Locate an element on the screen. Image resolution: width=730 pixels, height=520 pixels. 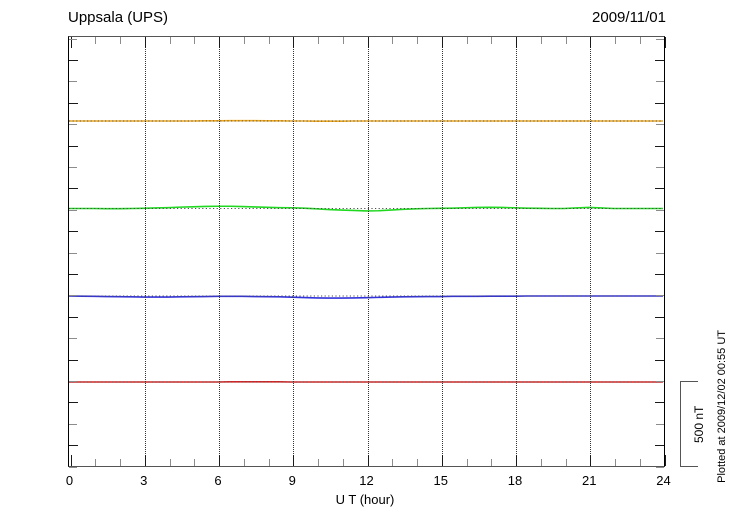
x-axis-tick-label: 18 is located at coordinates (515, 480).